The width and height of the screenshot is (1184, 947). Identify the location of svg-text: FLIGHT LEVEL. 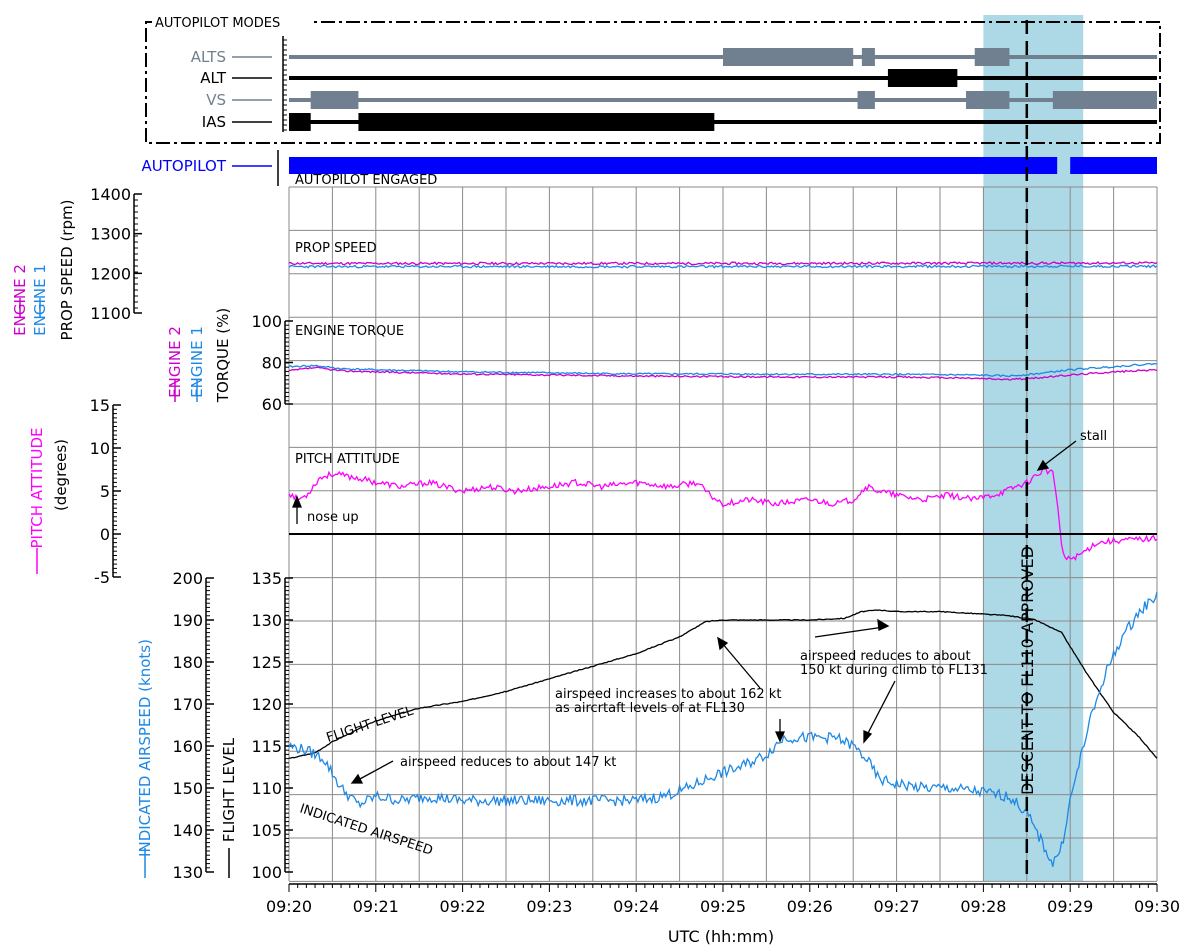
(229, 789).